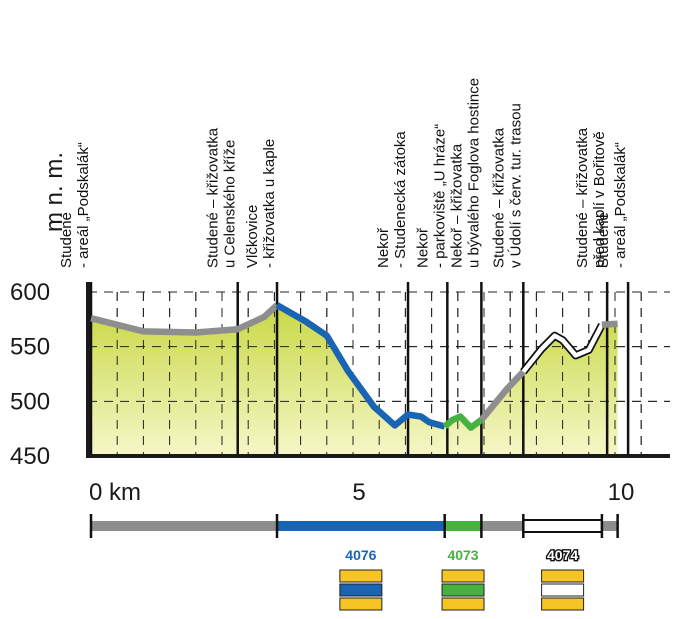  Describe the element at coordinates (30, 456) in the screenshot. I see `y-tick-label: 450` at that location.